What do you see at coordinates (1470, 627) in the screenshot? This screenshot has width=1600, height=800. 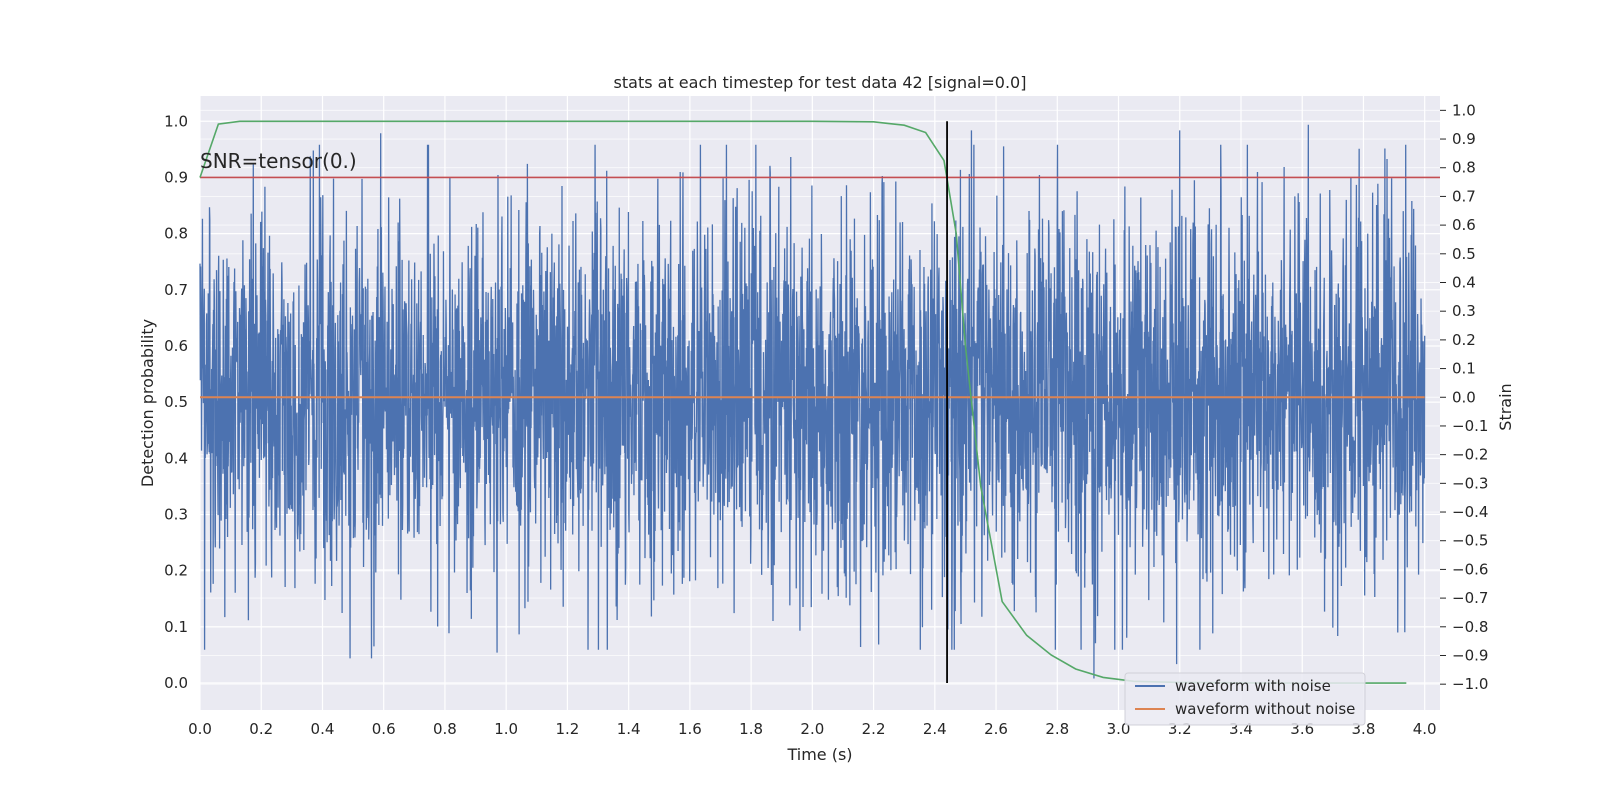 I see `y2-tick-label: −0.8` at bounding box center [1470, 627].